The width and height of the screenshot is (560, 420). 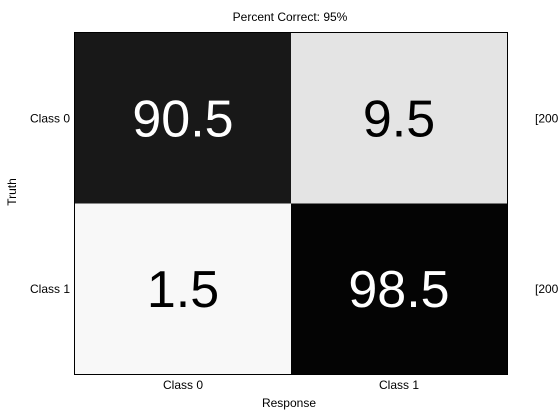 I want to click on cell-value-label-r0-c0: 90.5, so click(x=182, y=119).